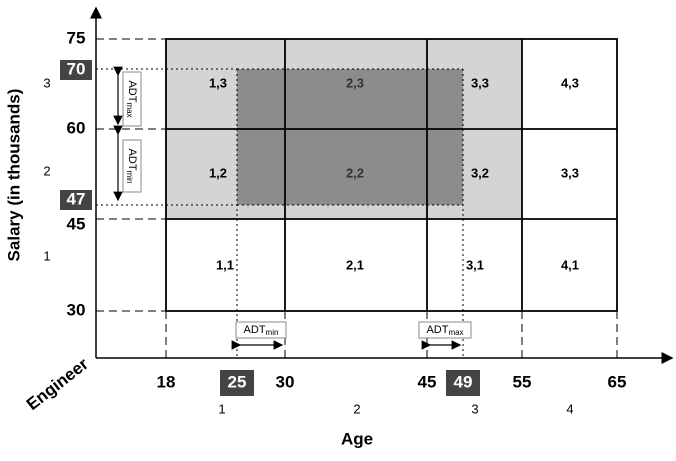 The height and width of the screenshot is (461, 676). Describe the element at coordinates (427, 381) in the screenshot. I see `x-tick-label: 45` at that location.